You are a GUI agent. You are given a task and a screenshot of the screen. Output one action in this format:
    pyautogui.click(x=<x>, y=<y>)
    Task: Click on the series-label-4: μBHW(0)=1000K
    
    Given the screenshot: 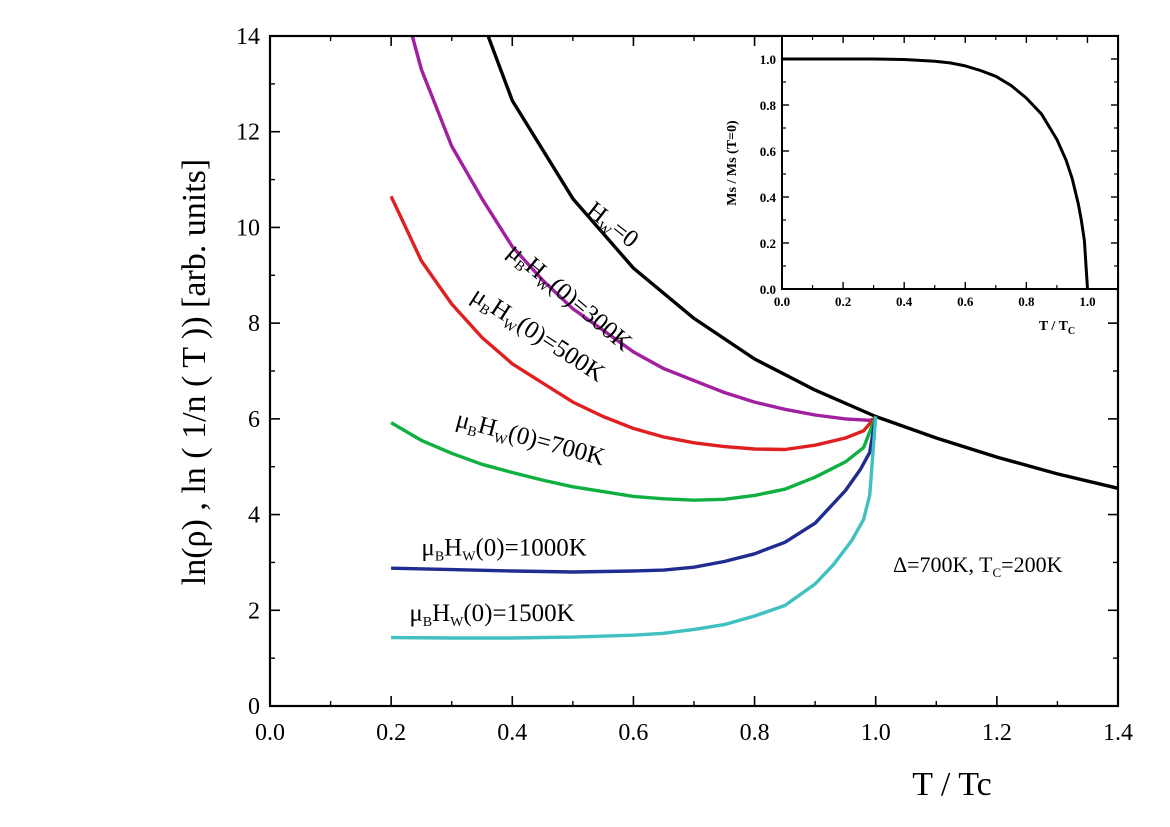 What is the action you would take?
    pyautogui.click(x=503, y=549)
    